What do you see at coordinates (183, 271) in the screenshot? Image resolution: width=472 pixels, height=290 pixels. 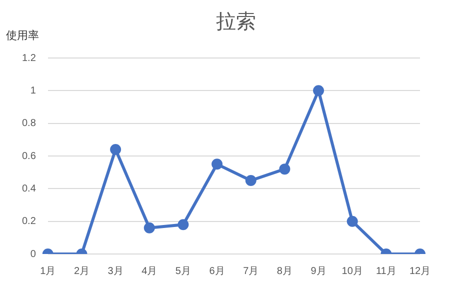 I see `x-tick-label: 5月` at bounding box center [183, 271].